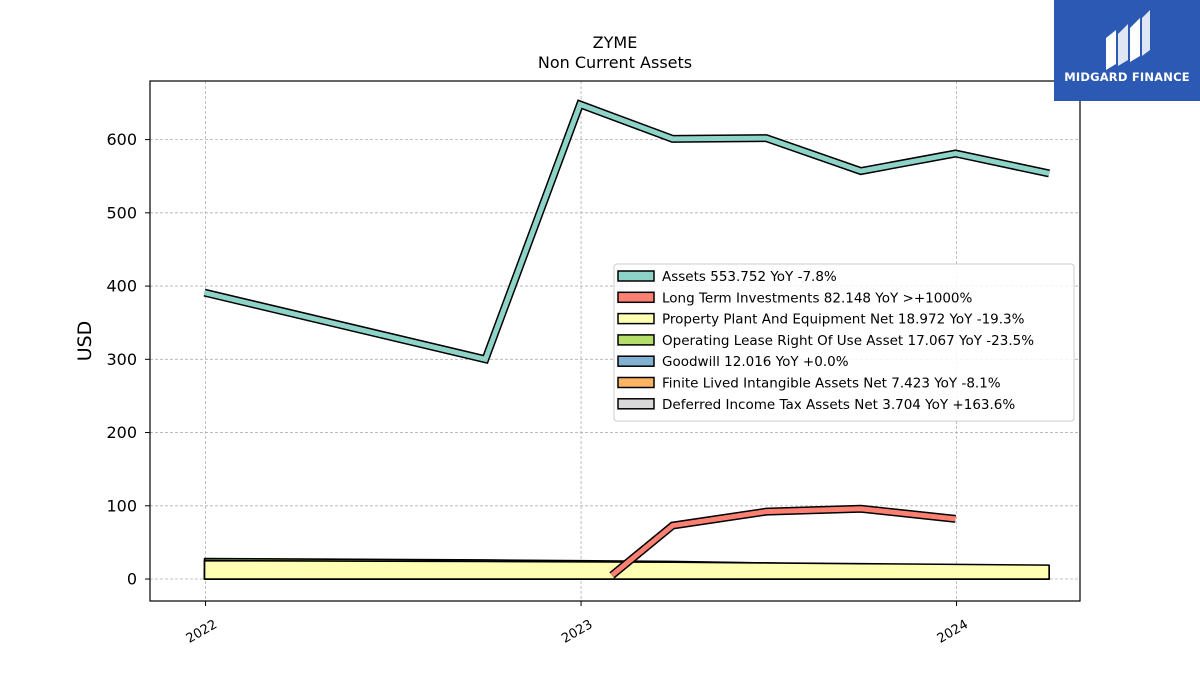  I want to click on legend-box, so click(844, 342).